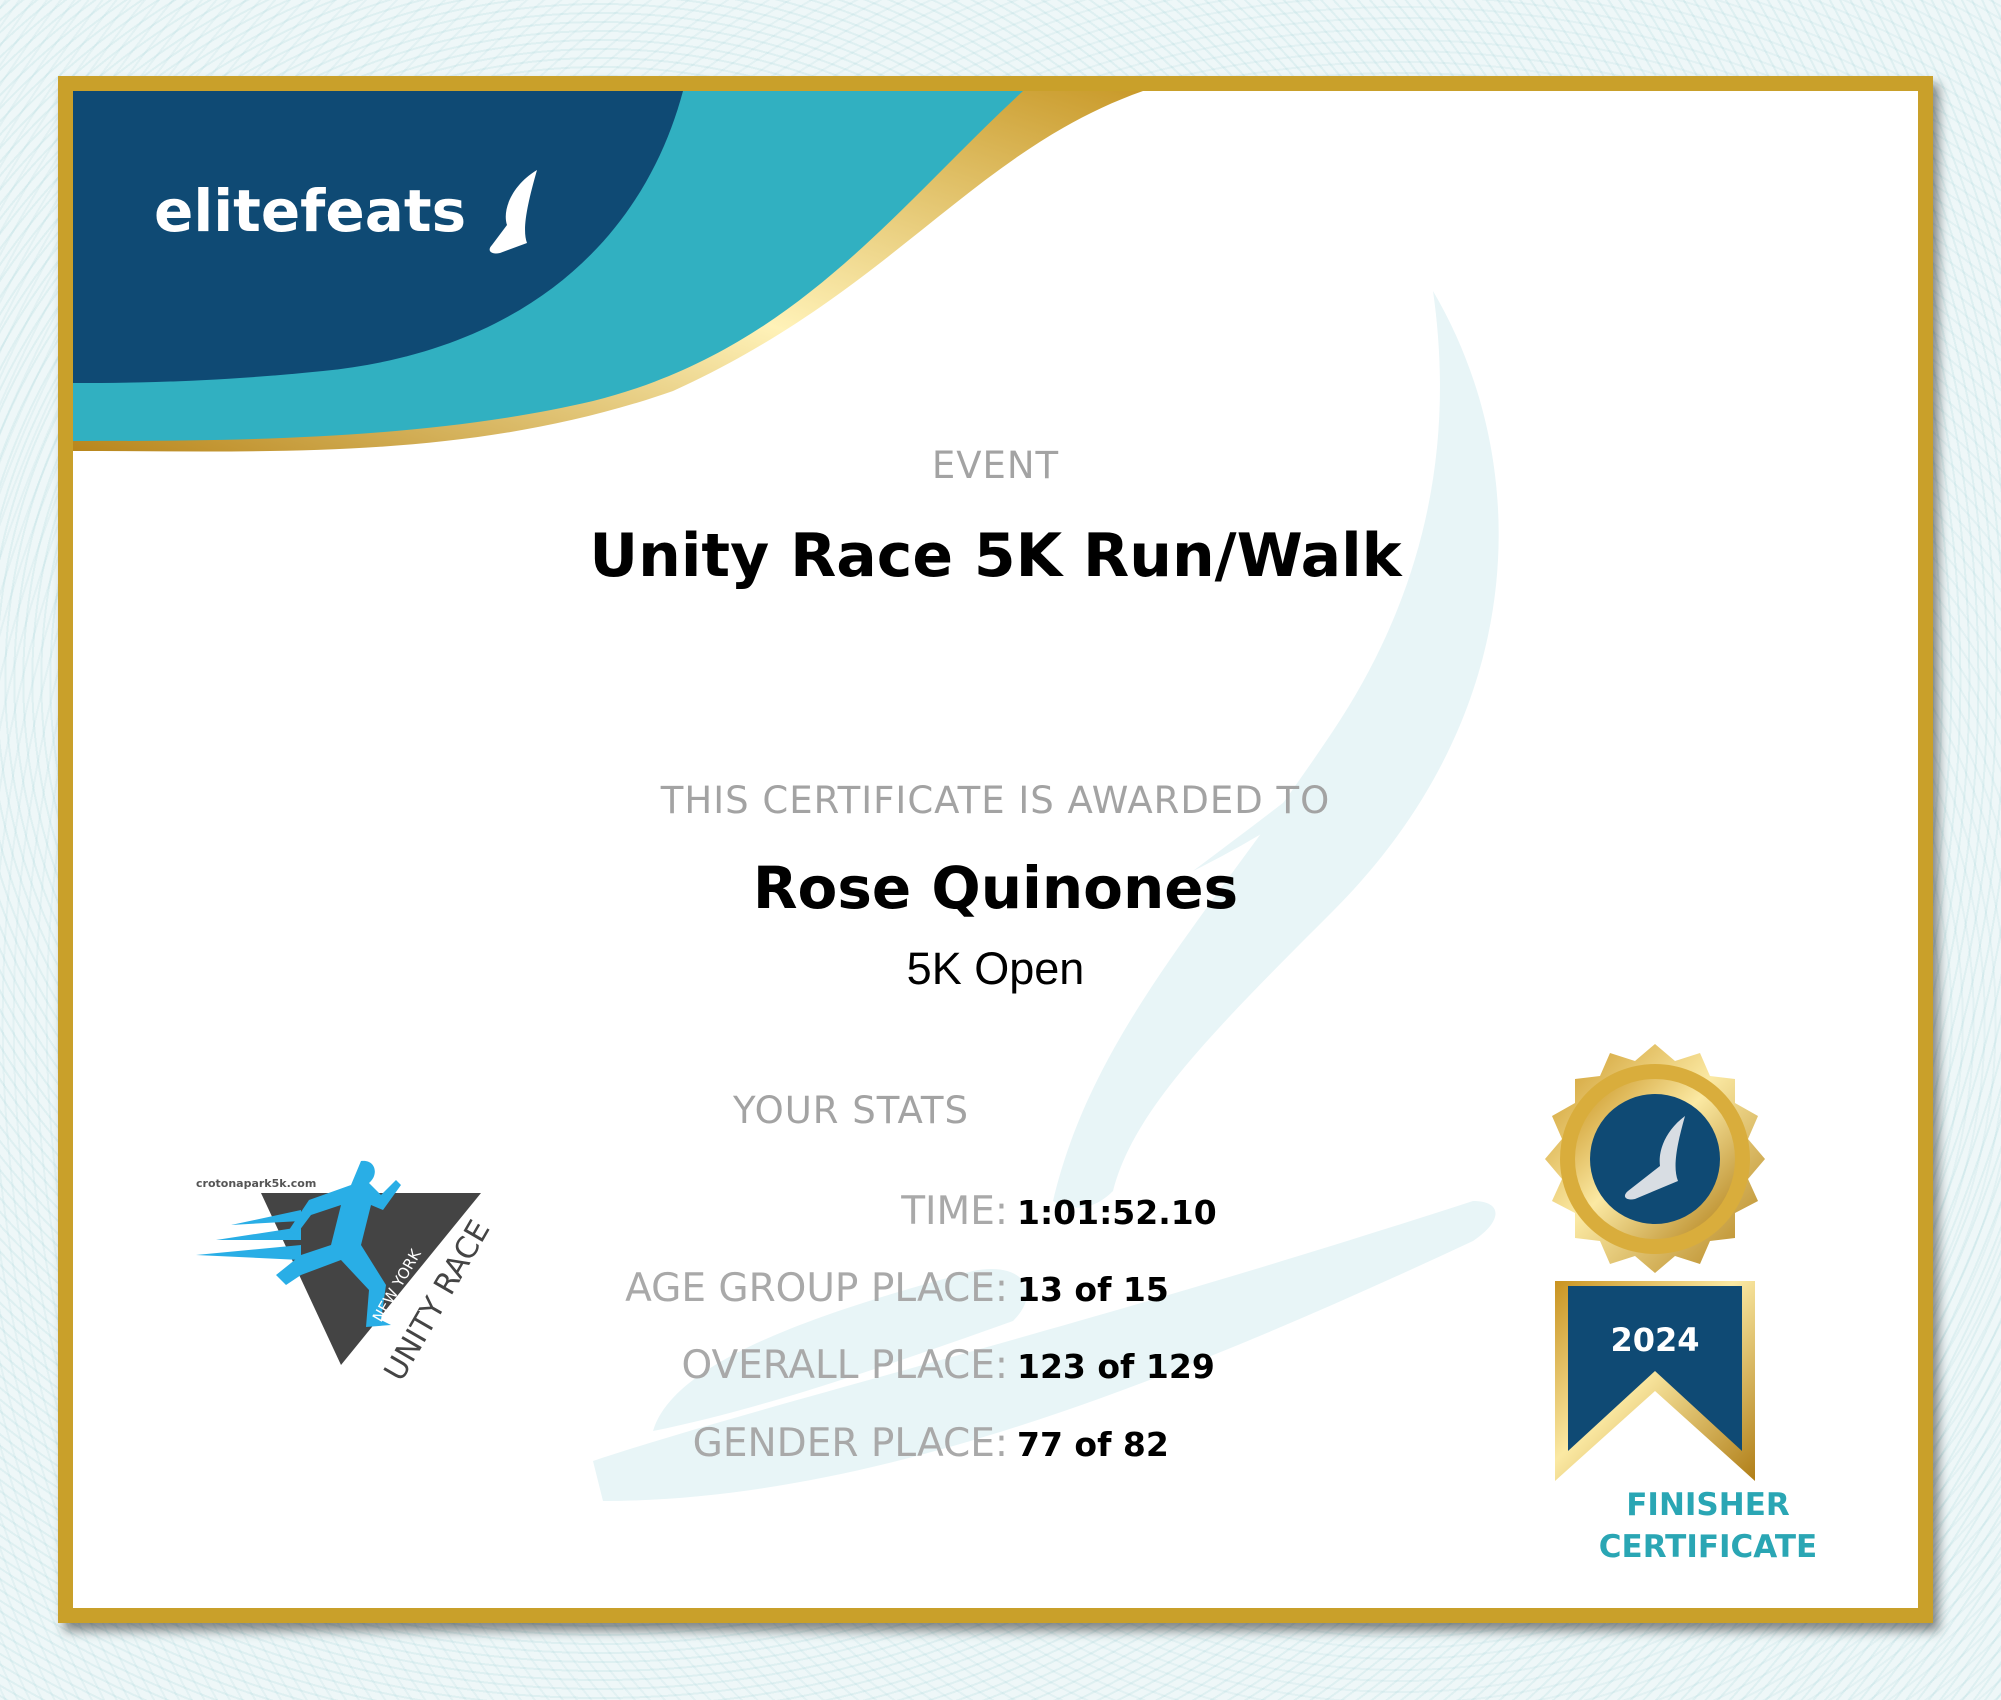  I want to click on header-banner, so click(608, 271).